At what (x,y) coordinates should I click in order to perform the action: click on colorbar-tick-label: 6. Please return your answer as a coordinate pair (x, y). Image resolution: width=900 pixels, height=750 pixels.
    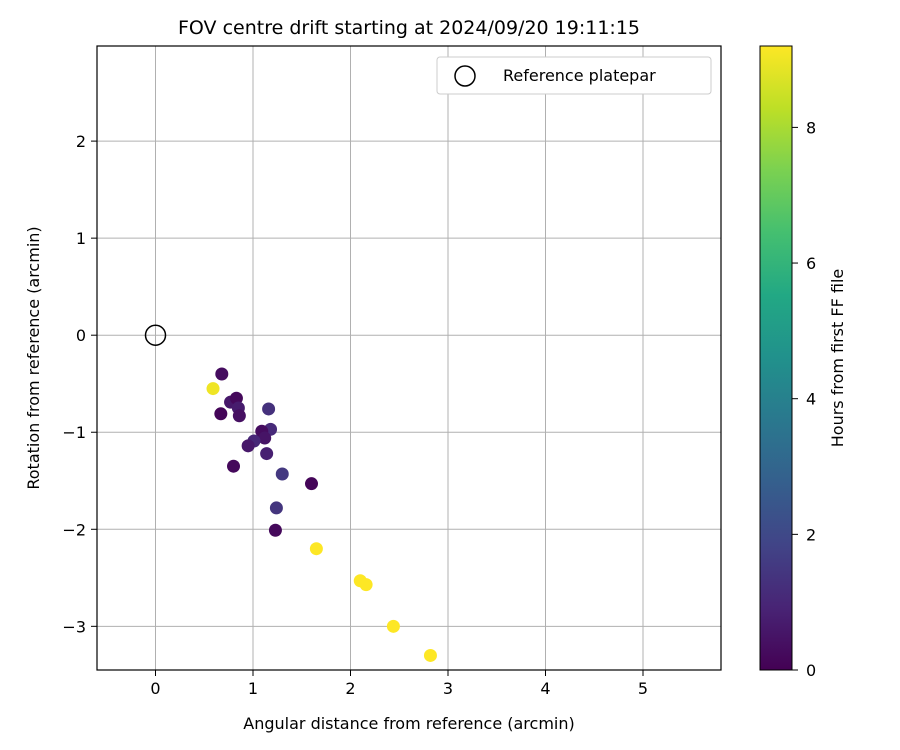
    Looking at the image, I should click on (811, 263).